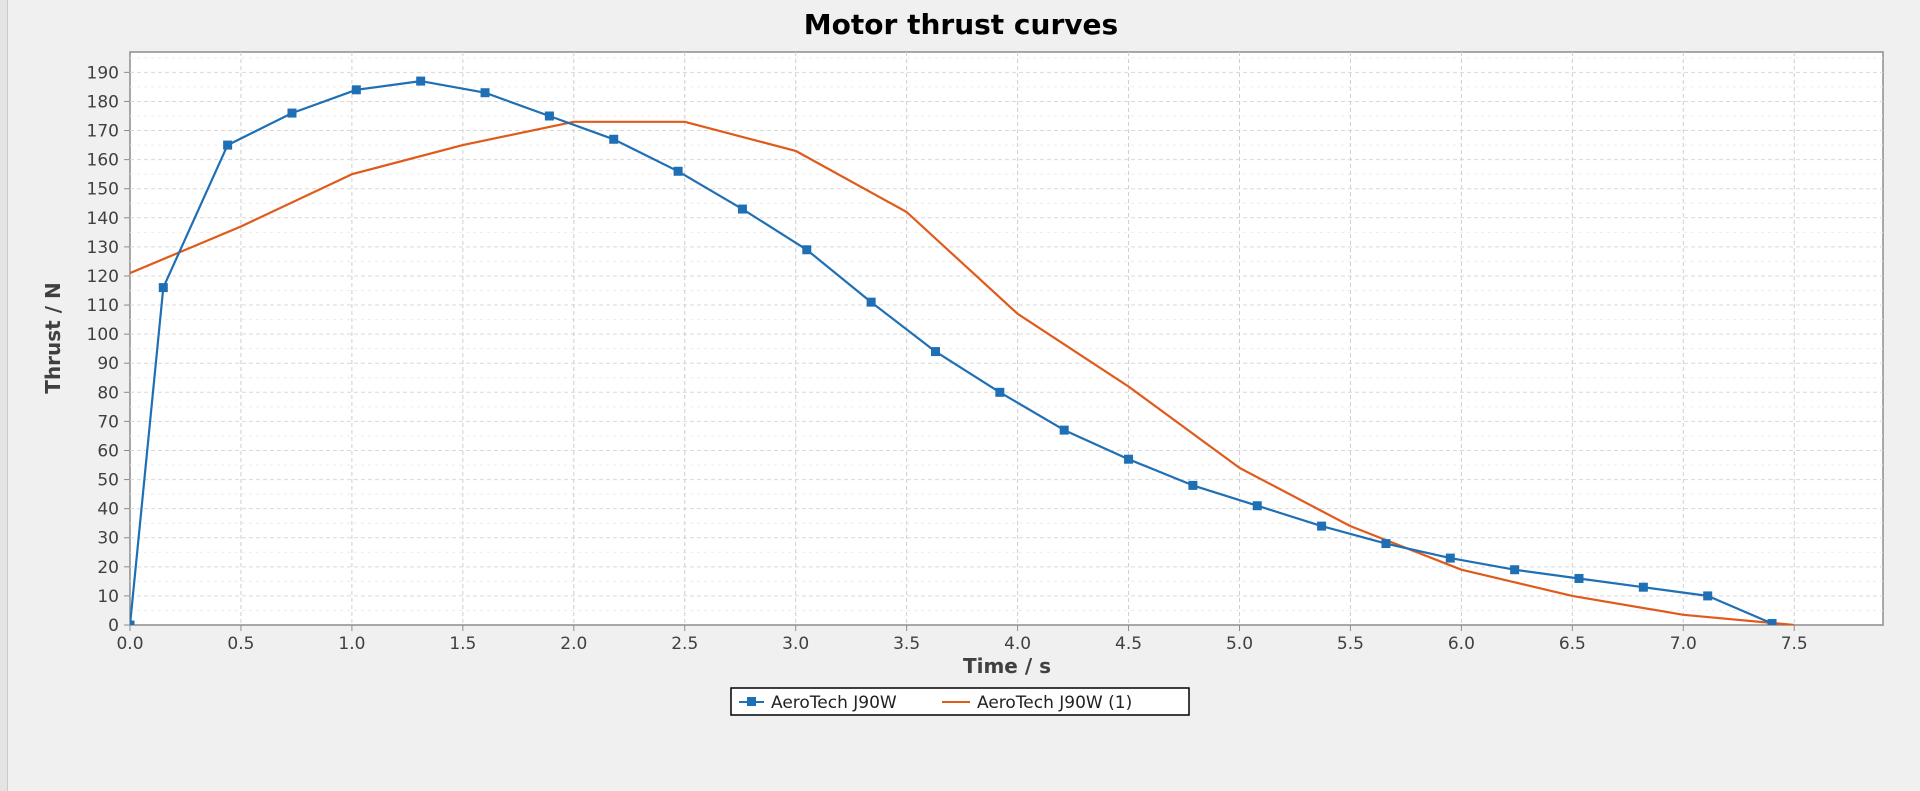  Describe the element at coordinates (935, 703) in the screenshot. I see `legend-items: AeroTech J90W AeroTech J90W (1)` at that location.